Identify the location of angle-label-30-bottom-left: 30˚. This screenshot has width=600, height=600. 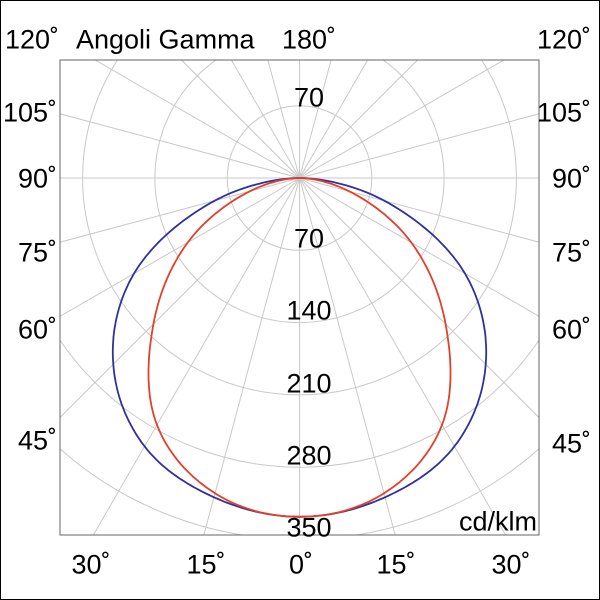
(91, 564).